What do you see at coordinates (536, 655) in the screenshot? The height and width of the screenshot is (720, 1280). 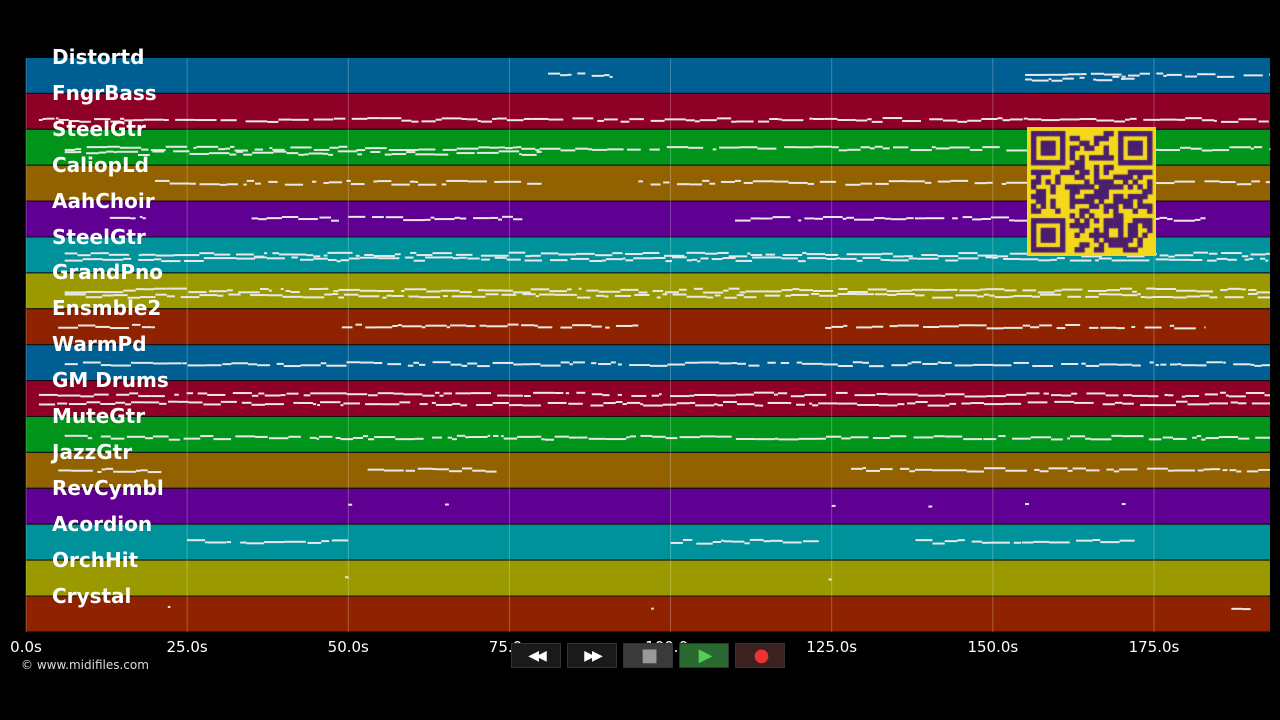 I see `rewind-button: ◀◀` at bounding box center [536, 655].